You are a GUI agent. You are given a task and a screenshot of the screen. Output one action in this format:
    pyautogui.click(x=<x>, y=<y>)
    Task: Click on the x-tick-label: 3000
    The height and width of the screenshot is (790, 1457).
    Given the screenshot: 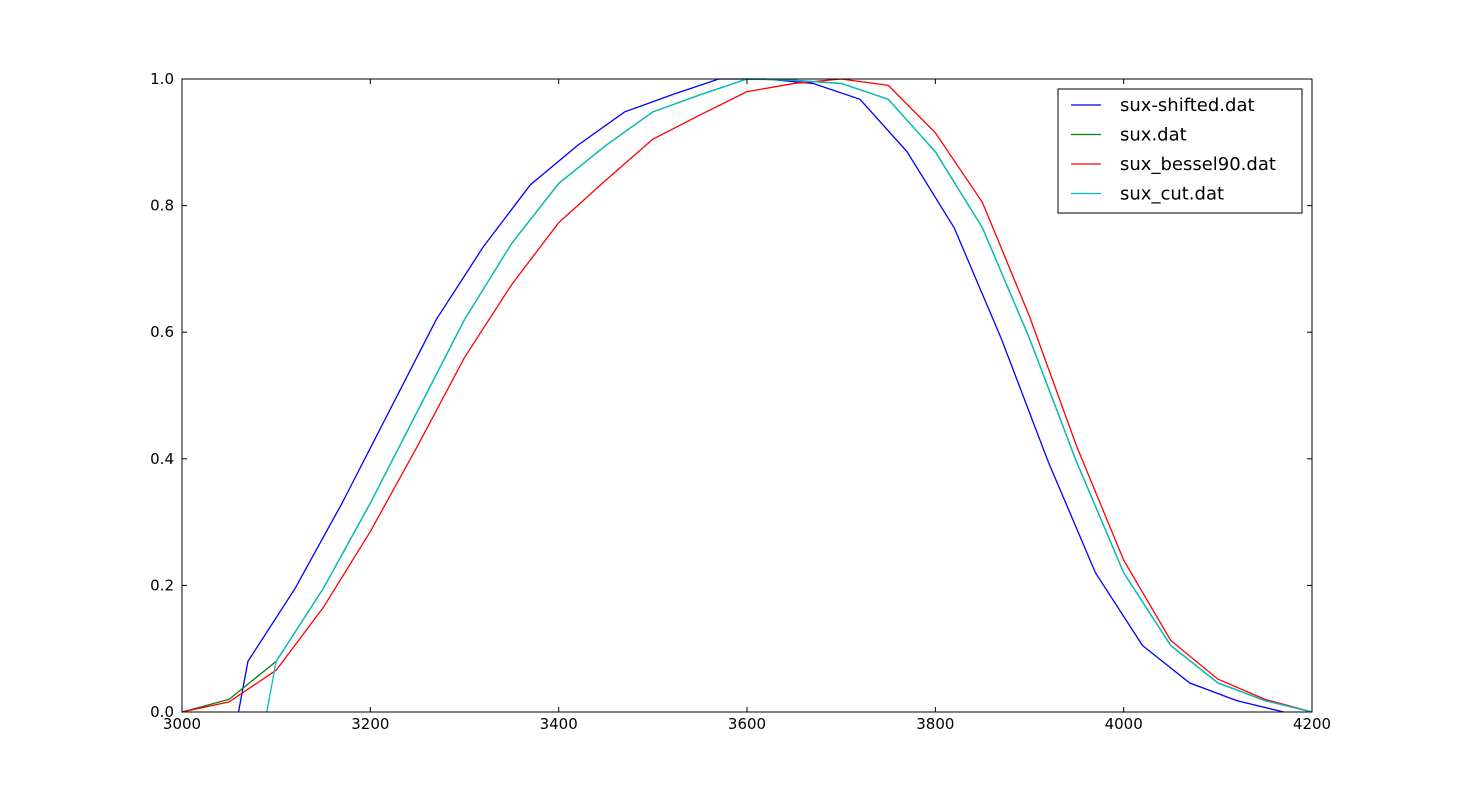 What is the action you would take?
    pyautogui.click(x=182, y=724)
    